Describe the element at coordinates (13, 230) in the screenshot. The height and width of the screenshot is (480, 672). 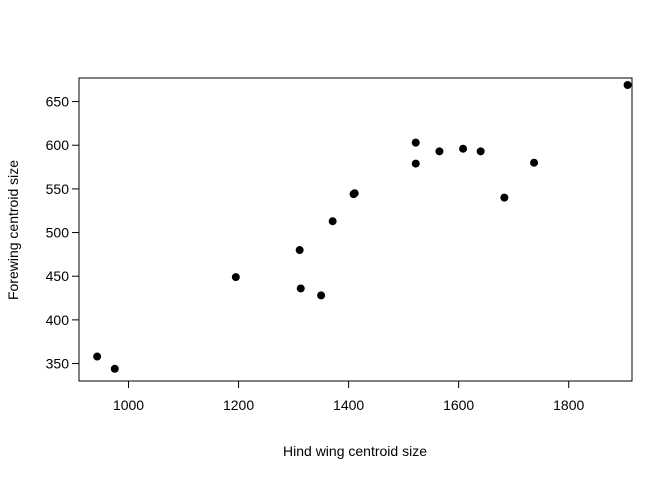
I see `y-axis-label: Forewing centroid size` at that location.